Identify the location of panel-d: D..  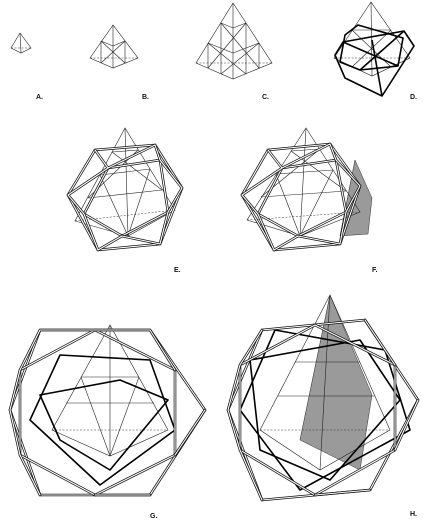
(375, 51).